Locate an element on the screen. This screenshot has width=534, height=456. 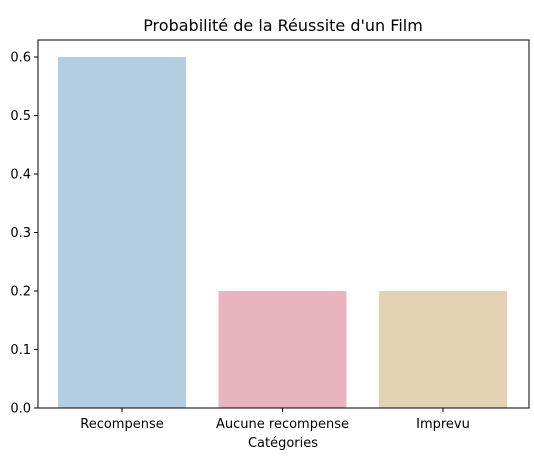
y-tick-label: 0.6 is located at coordinates (20, 58).